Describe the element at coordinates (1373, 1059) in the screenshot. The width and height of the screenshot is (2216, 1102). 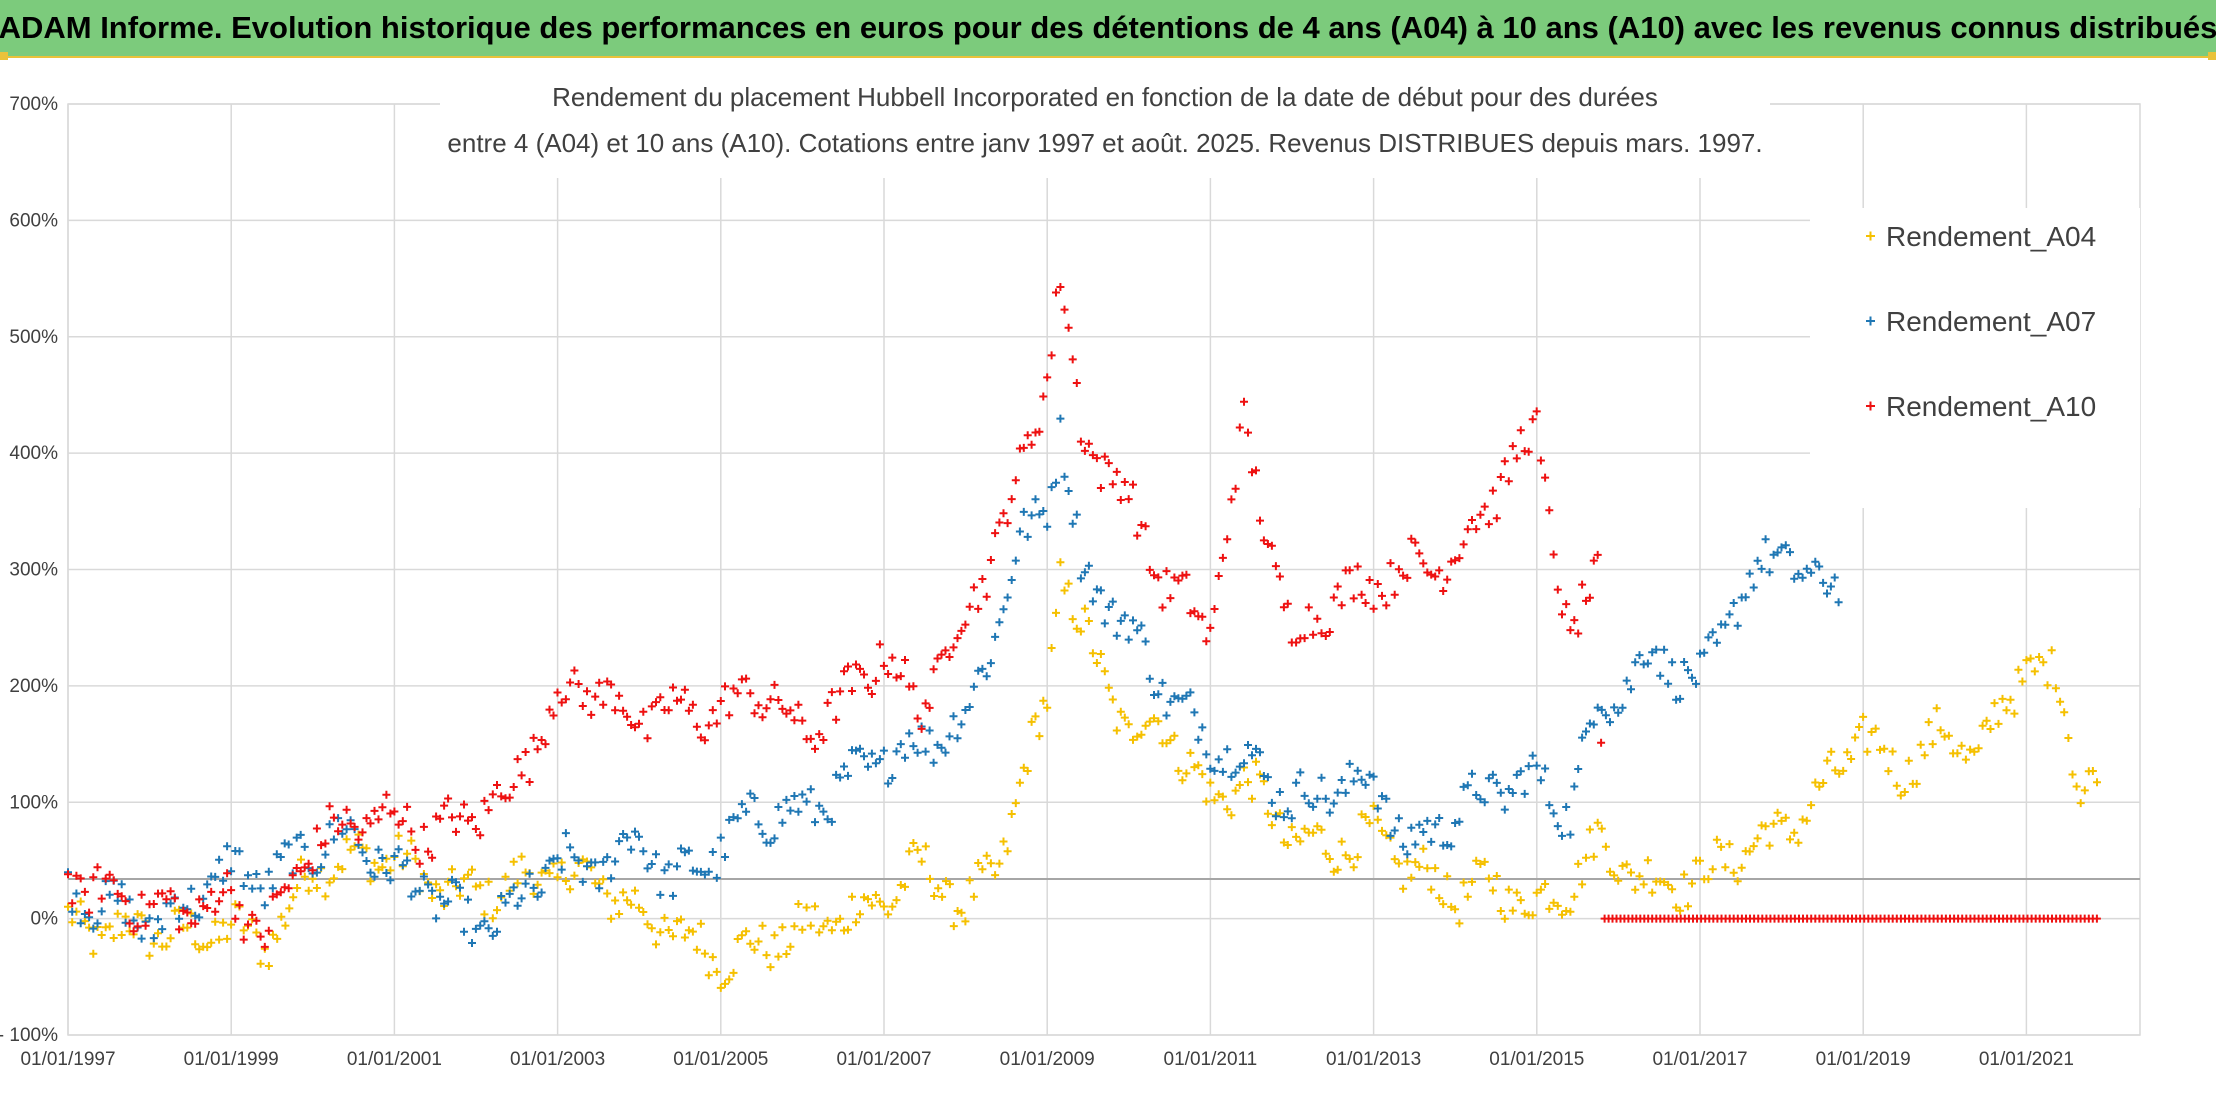
I see `x-tick-label: 01/01/2013` at that location.